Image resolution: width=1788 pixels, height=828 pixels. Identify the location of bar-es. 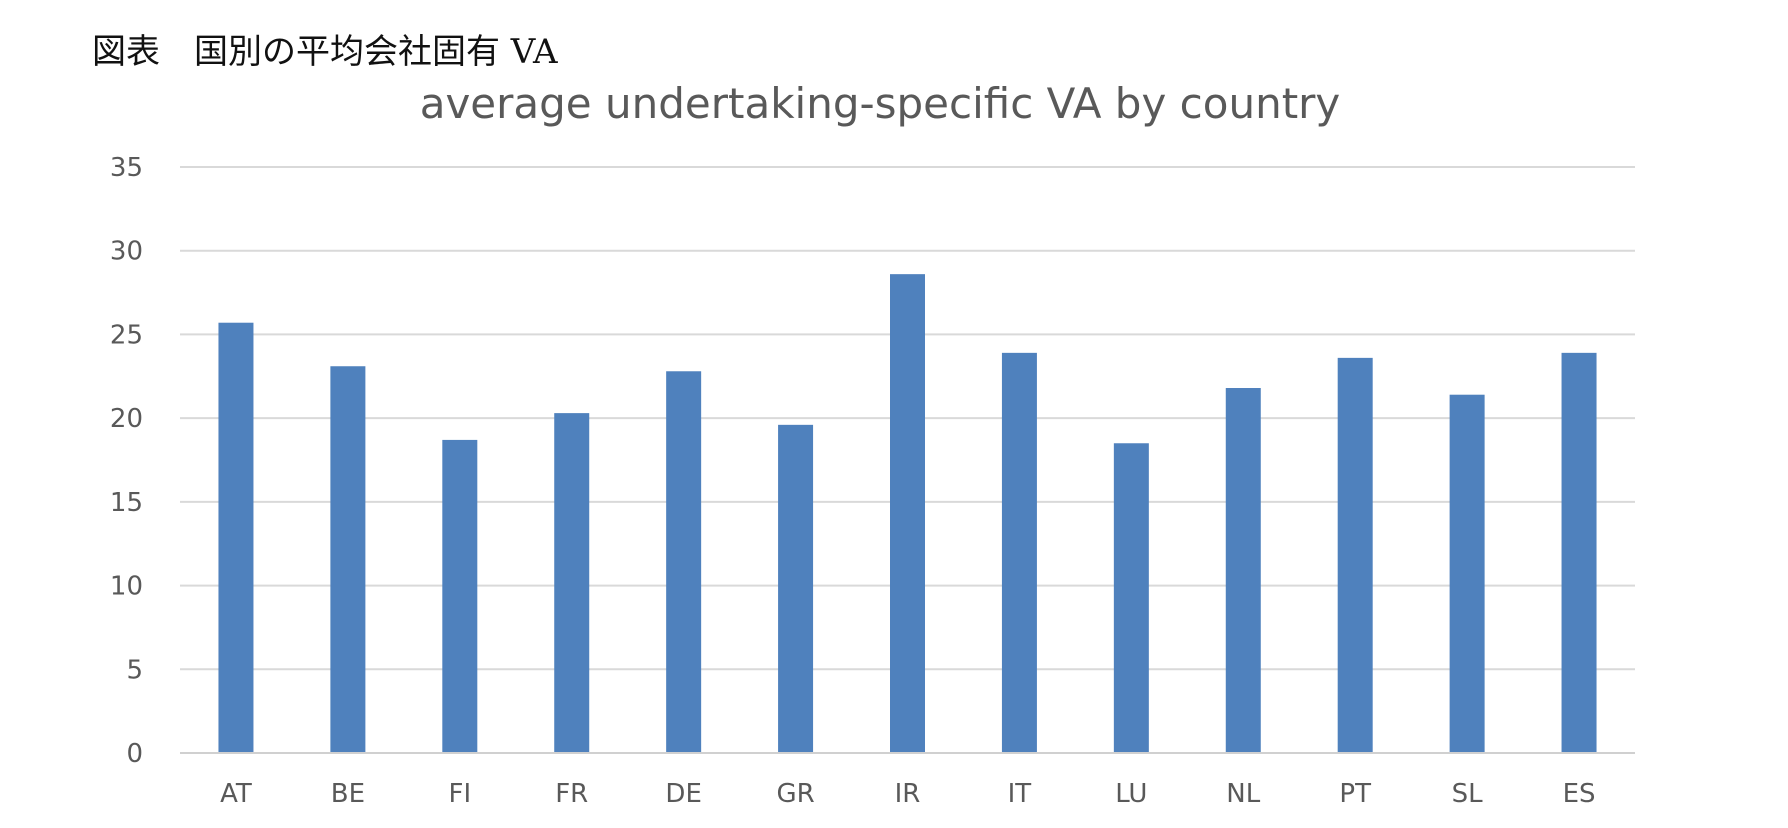
(1579, 552).